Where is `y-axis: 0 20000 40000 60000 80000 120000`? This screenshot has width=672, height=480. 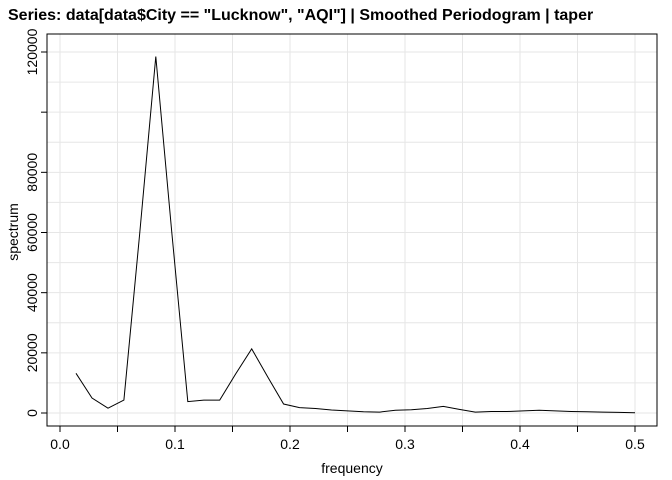 y-axis: 0 20000 40000 60000 80000 120000 is located at coordinates (35, 222).